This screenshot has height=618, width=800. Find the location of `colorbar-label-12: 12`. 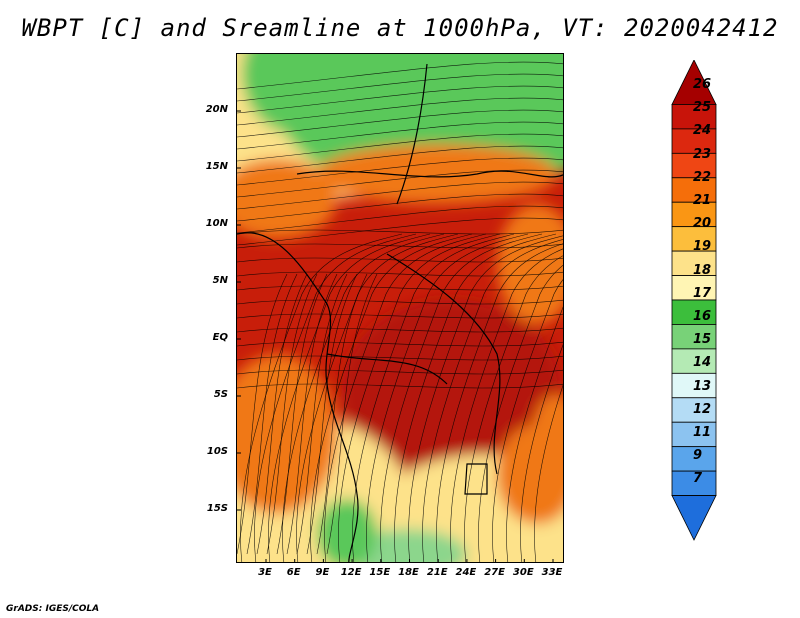

colorbar-label-12: 12 is located at coordinates (702, 409).